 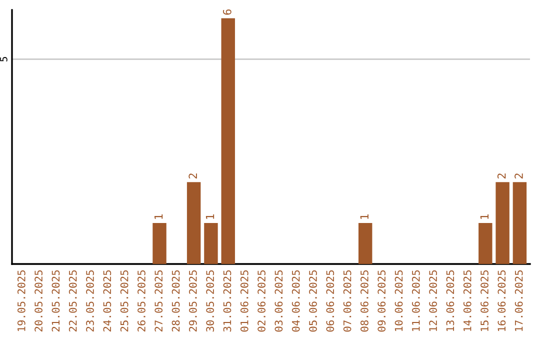 What do you see at coordinates (176, 301) in the screenshot?
I see `x-tick-label: 28.05.2025` at bounding box center [176, 301].